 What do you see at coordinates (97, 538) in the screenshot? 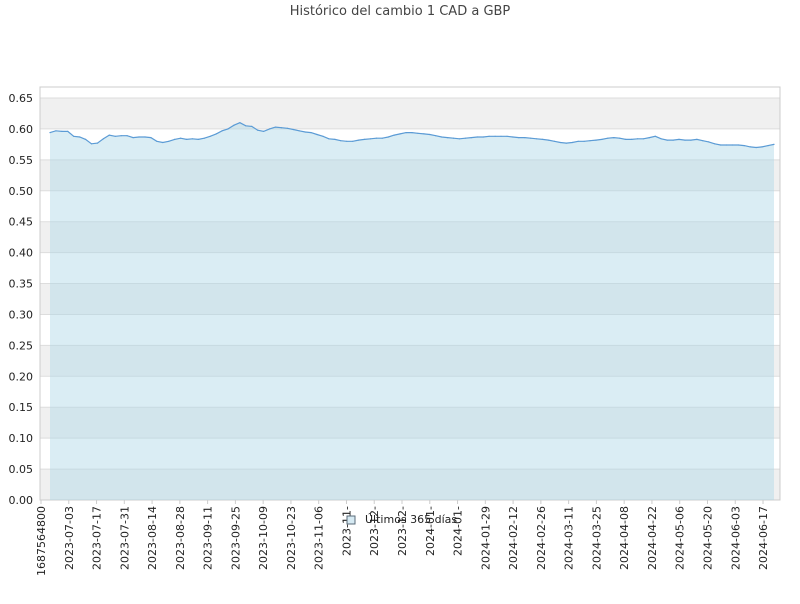
I see `x-tick-label: 2023-07-17` at bounding box center [97, 538].